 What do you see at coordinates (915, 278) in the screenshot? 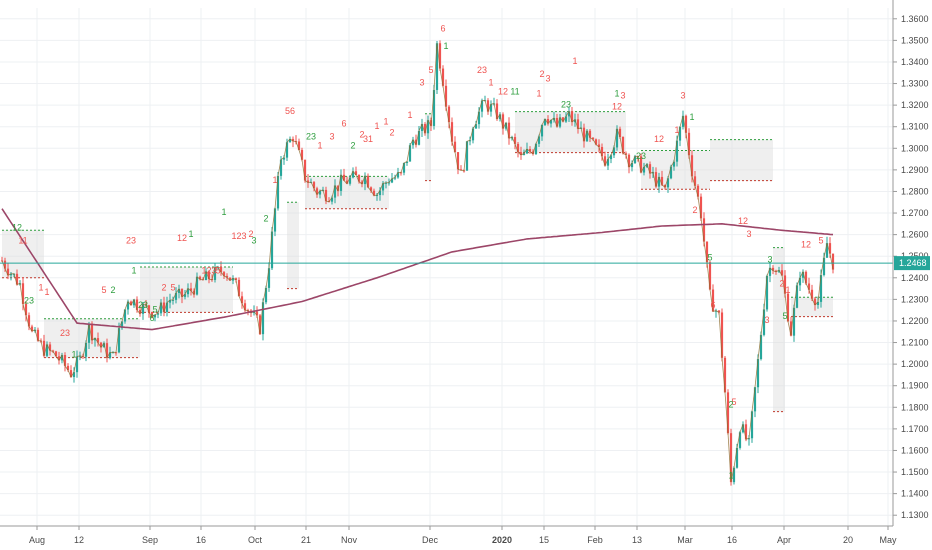
I see `y-tick-label: 1.2400` at bounding box center [915, 278].